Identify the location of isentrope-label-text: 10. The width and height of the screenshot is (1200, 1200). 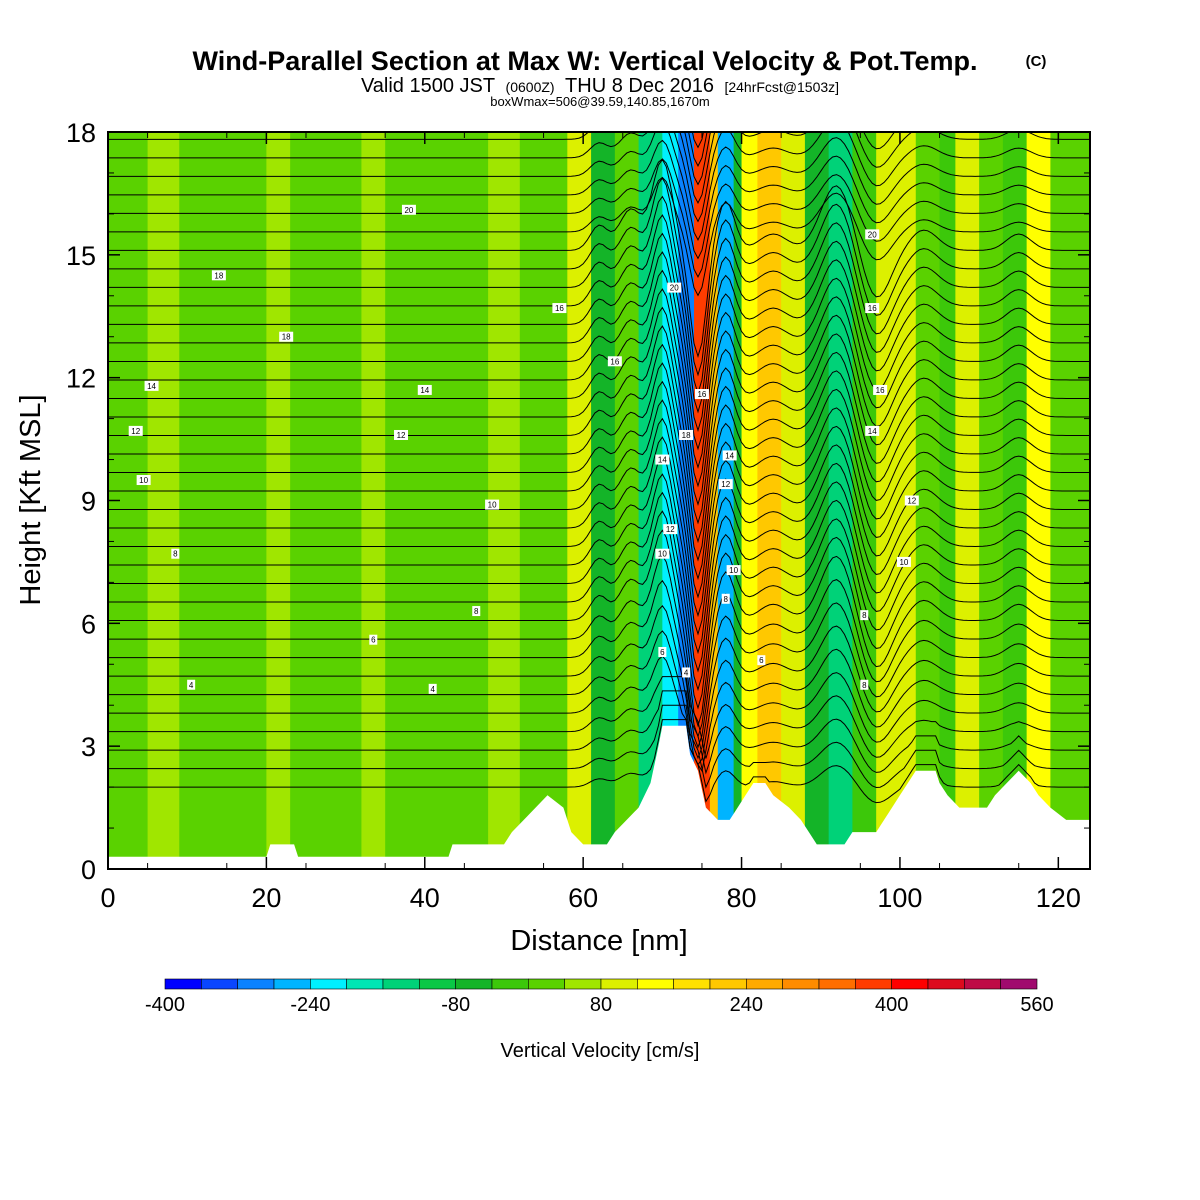
(662, 554).